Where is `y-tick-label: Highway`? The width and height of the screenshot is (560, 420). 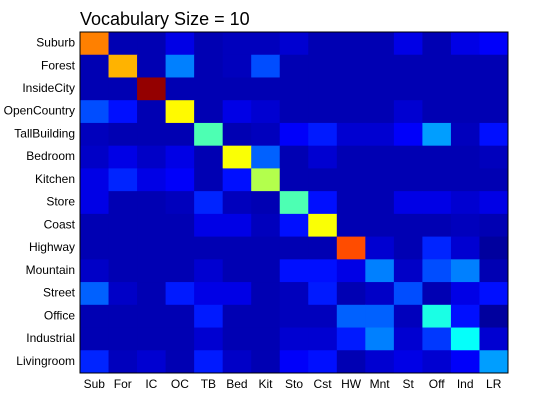 y-tick-label: Highway is located at coordinates (52, 247).